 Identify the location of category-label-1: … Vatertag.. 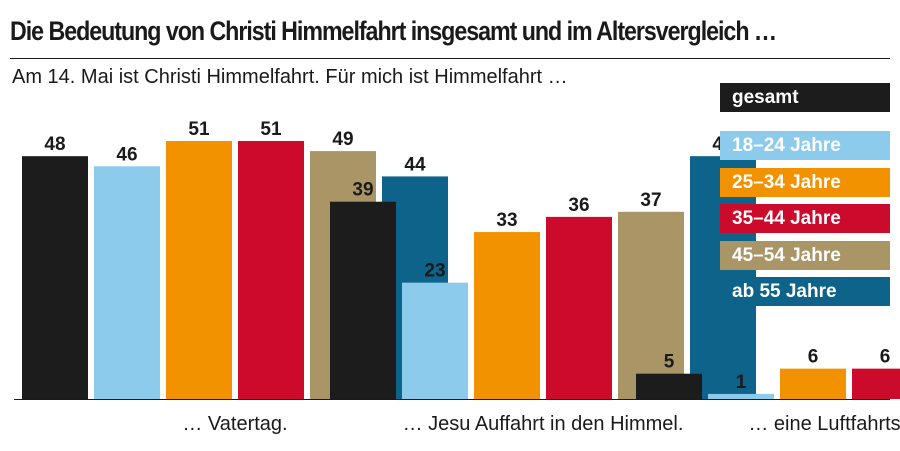
(234, 424).